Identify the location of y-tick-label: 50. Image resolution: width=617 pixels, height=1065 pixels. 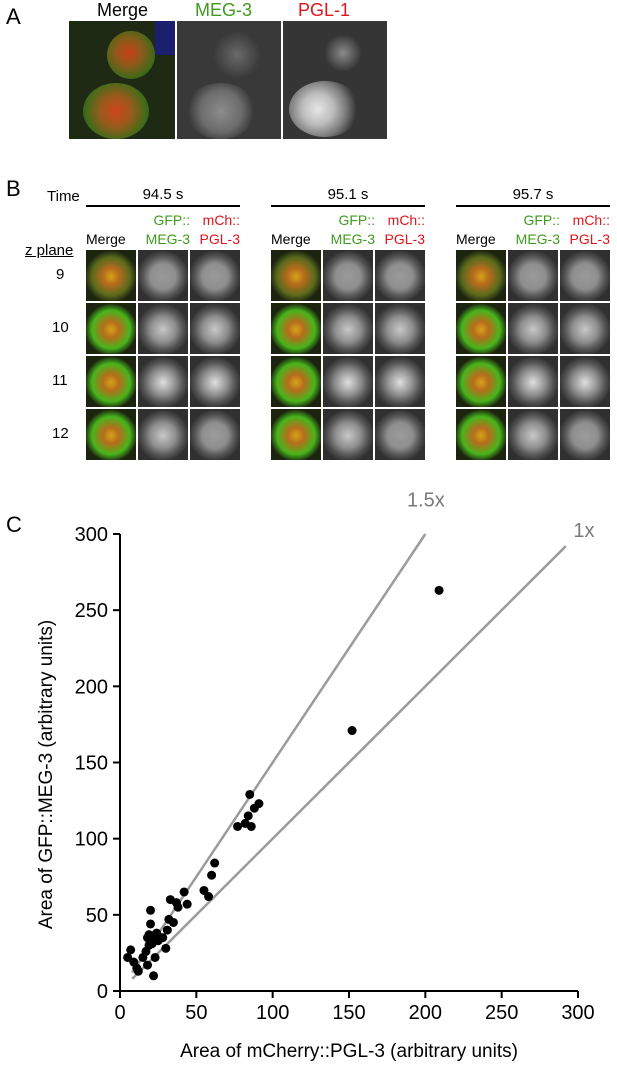
(97, 916).